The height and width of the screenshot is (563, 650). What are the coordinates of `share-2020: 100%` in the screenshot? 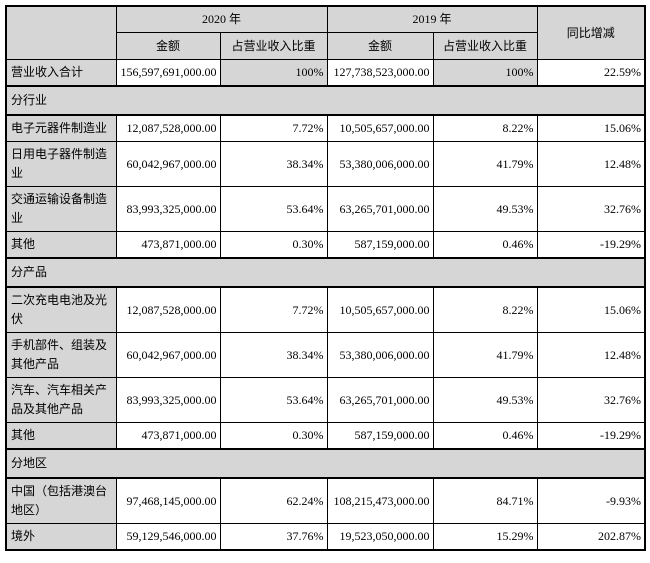 It's located at (273, 73).